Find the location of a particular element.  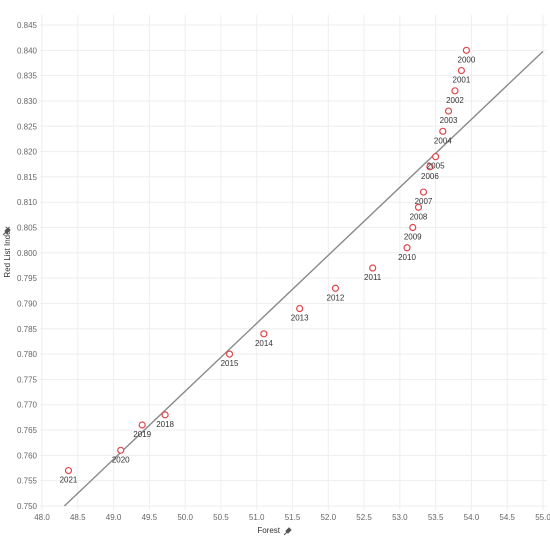

data-label-2006: 2006 is located at coordinates (430, 176).